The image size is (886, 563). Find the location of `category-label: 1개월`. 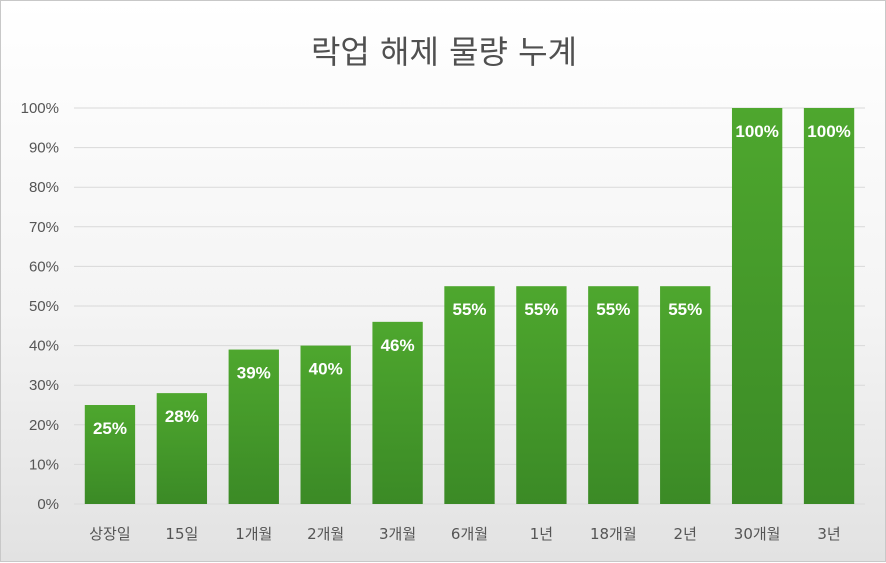

category-label: 1개월 is located at coordinates (253, 534).